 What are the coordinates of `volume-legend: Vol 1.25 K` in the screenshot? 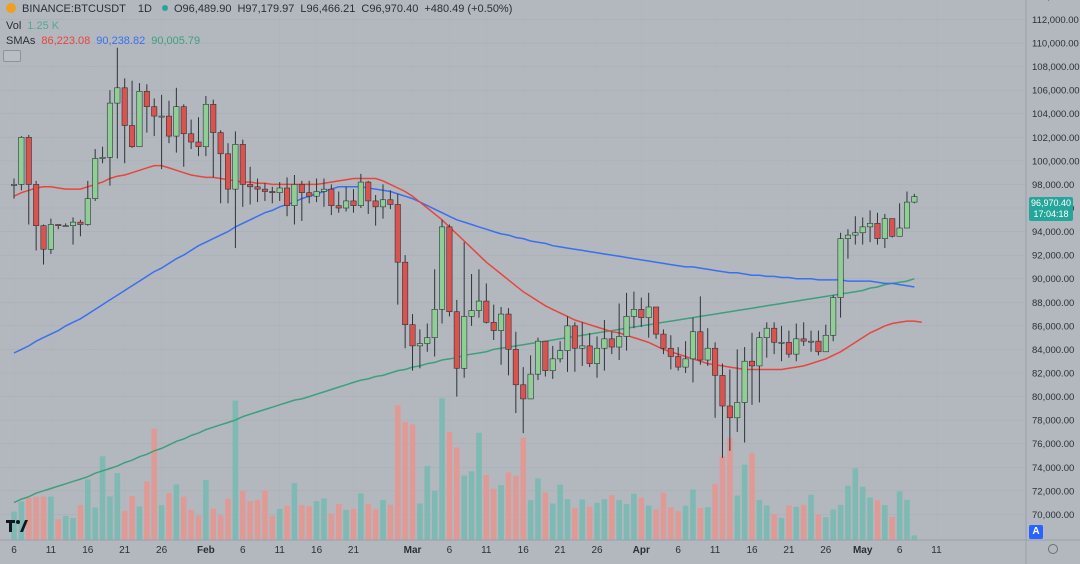 It's located at (35, 26).